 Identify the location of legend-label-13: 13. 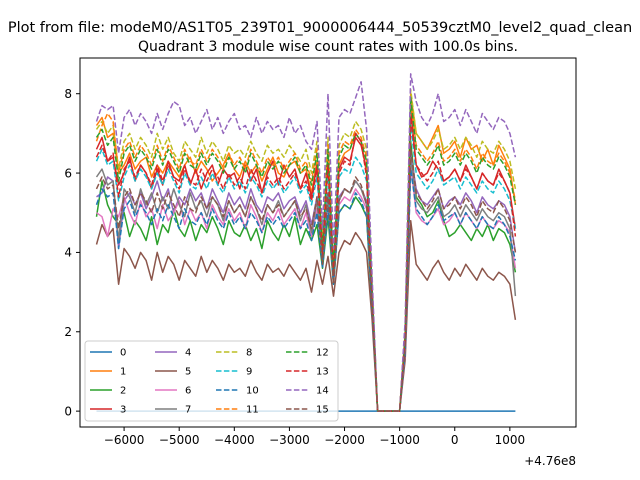
(322, 372).